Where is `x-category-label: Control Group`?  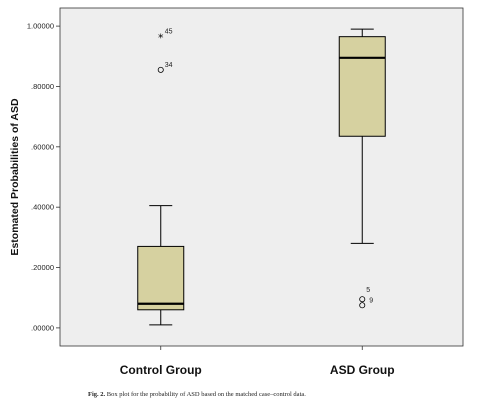 x-category-label: Control Group is located at coordinates (161, 370).